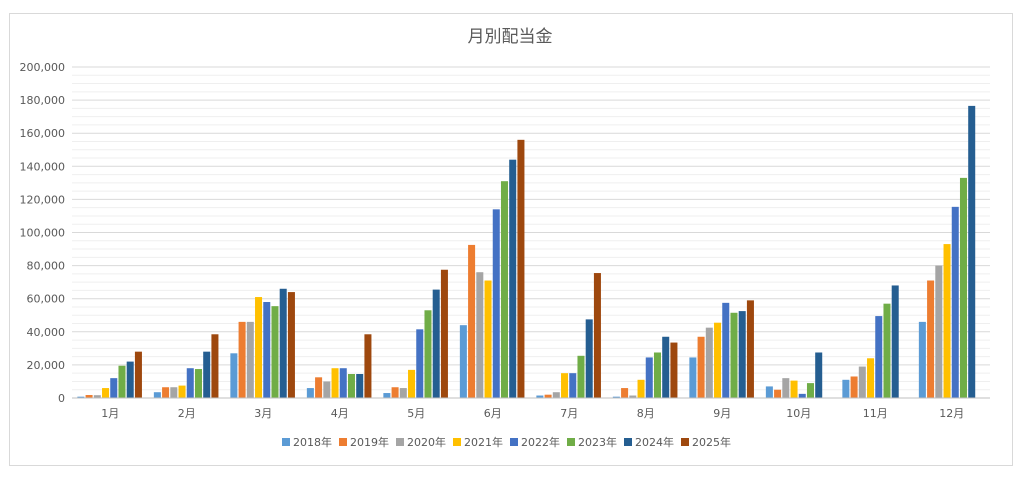 This screenshot has width=1024, height=479. What do you see at coordinates (657, 375) in the screenshot?
I see `bar-2023年-8月` at bounding box center [657, 375].